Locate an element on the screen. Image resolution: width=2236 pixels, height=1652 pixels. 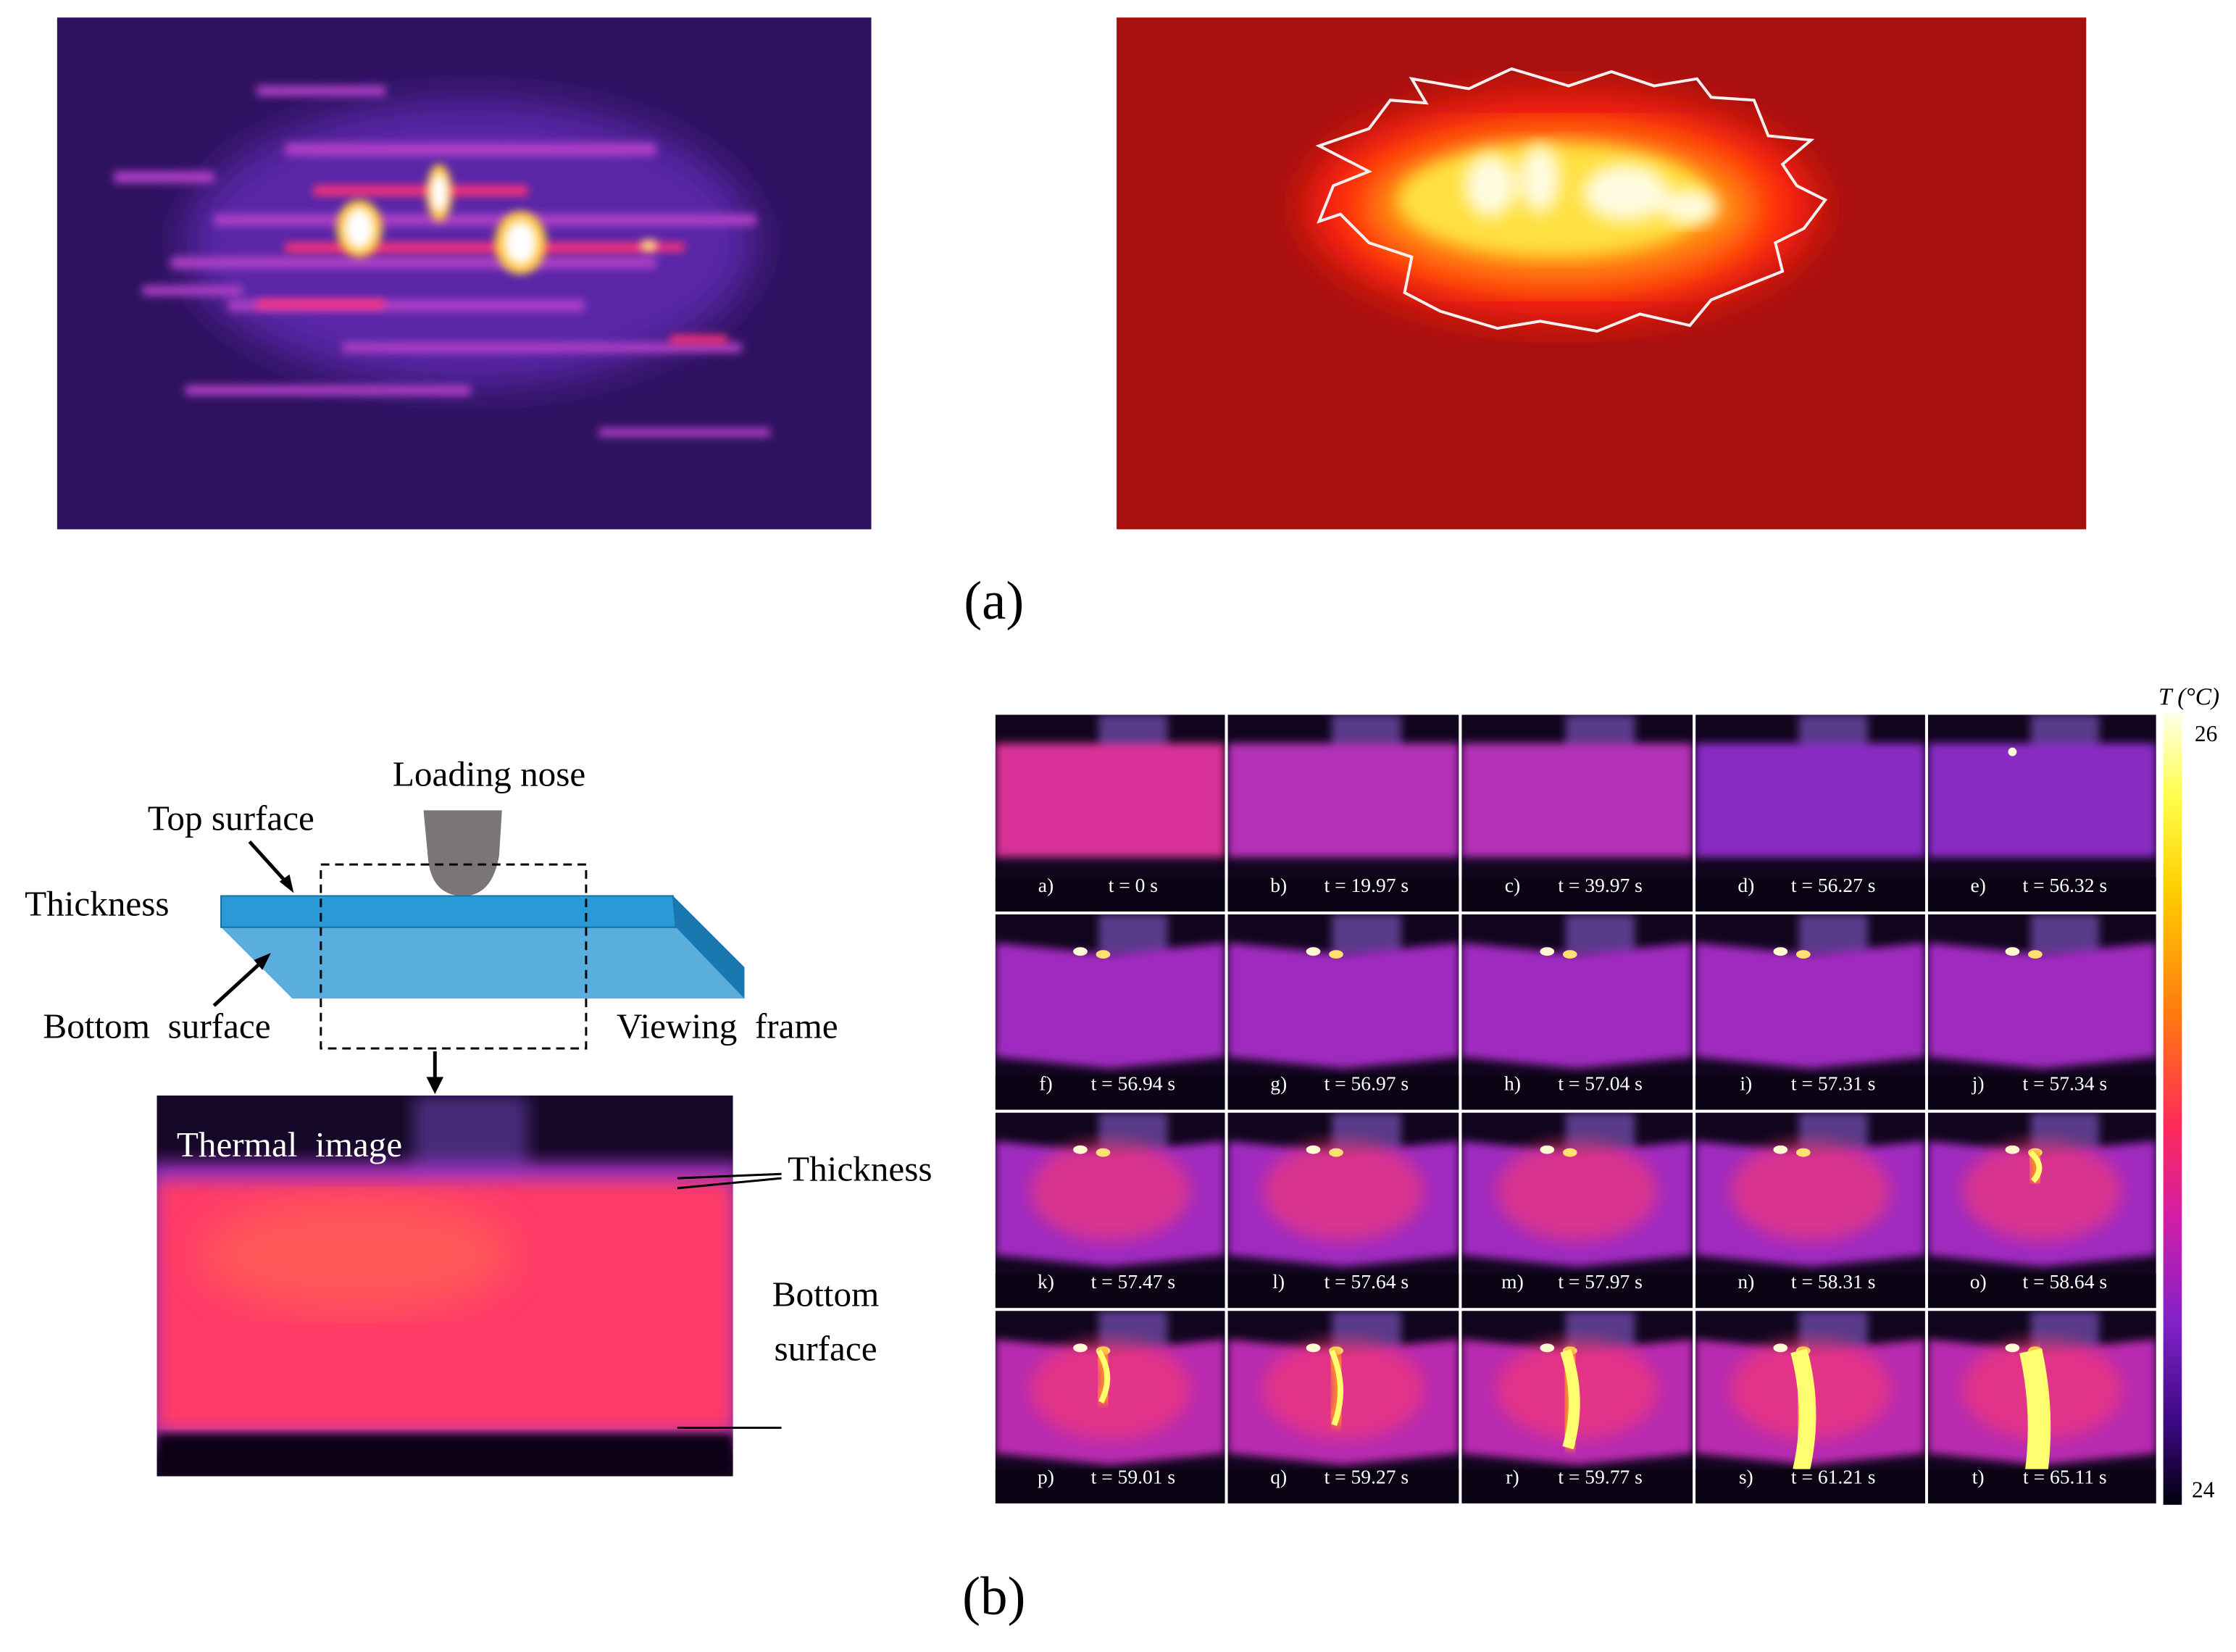
thermal-frame: s) t = 61.21 s is located at coordinates (1810, 1407).